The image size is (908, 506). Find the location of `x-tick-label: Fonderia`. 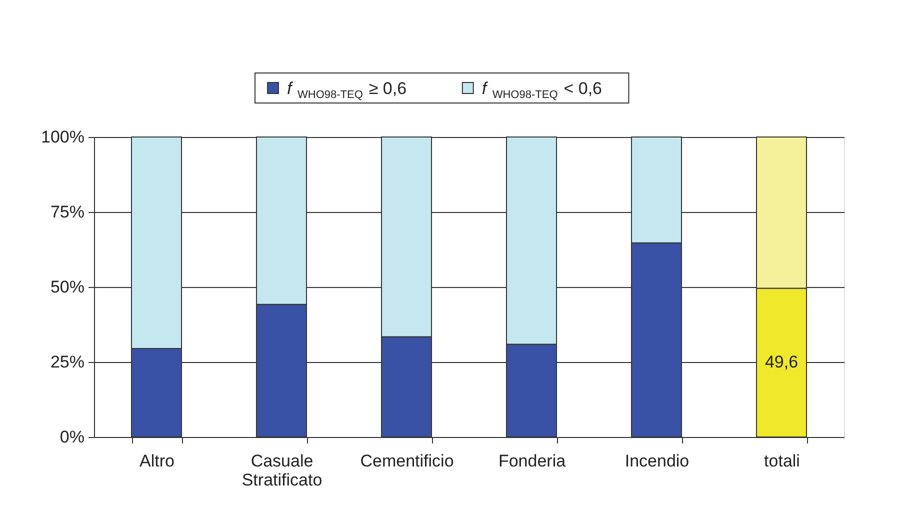

x-tick-label: Fonderia is located at coordinates (532, 461).